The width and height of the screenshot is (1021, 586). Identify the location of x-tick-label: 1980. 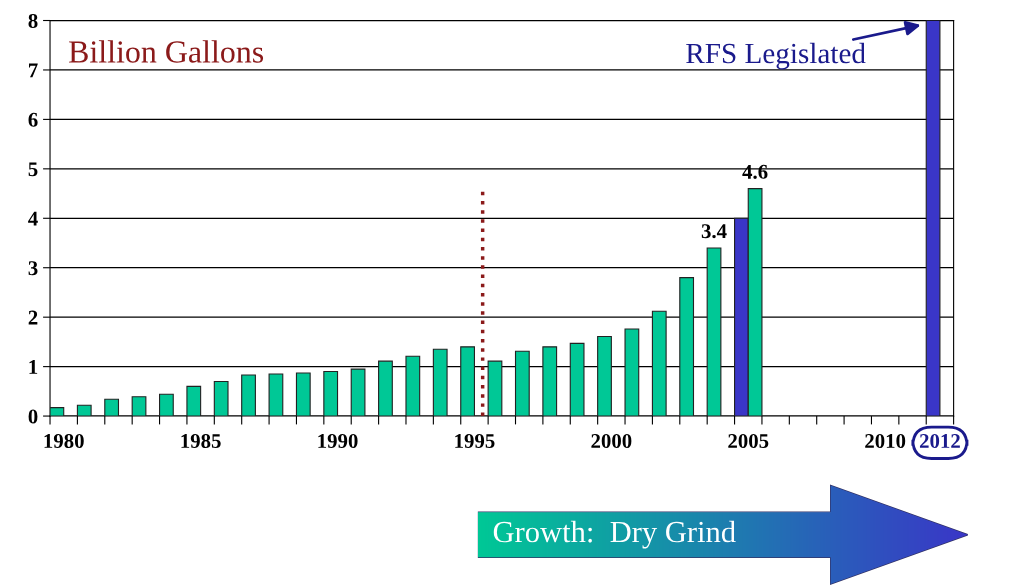
(64, 441).